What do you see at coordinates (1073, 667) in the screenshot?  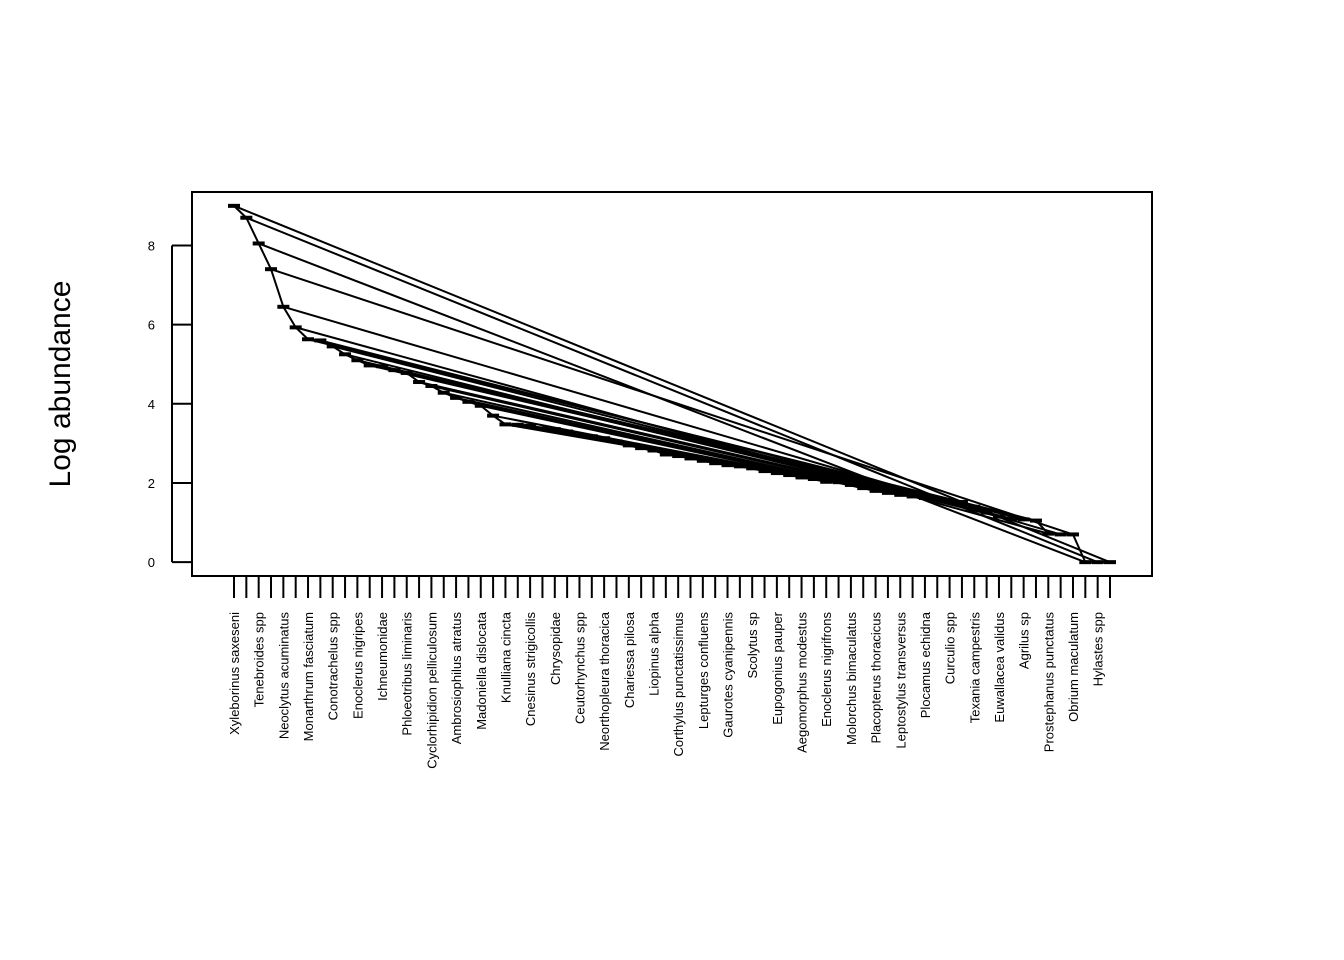 I see `x-tick-label: Obrium maculatum` at bounding box center [1073, 667].